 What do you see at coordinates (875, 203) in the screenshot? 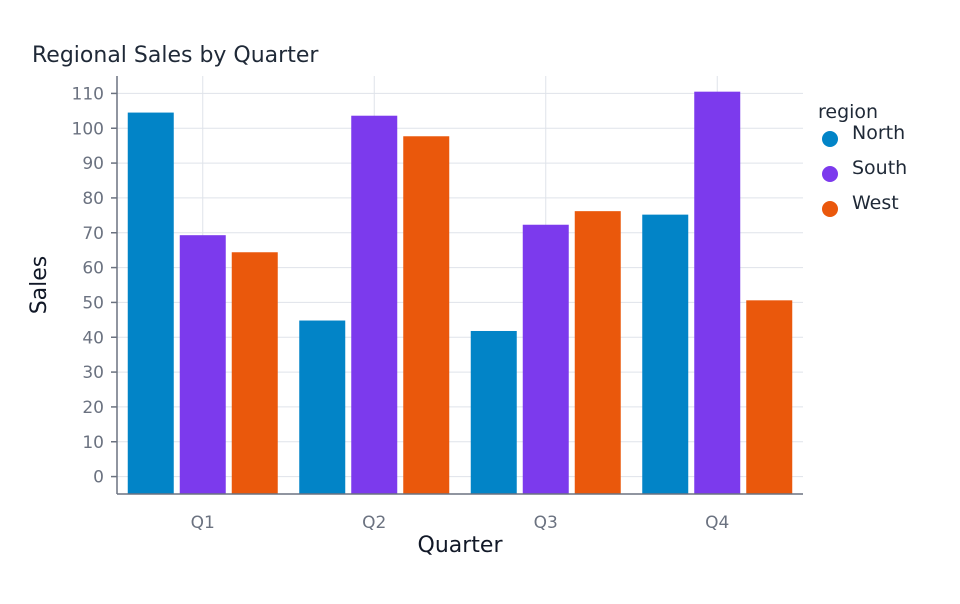
I see `legend-label: West` at bounding box center [875, 203].